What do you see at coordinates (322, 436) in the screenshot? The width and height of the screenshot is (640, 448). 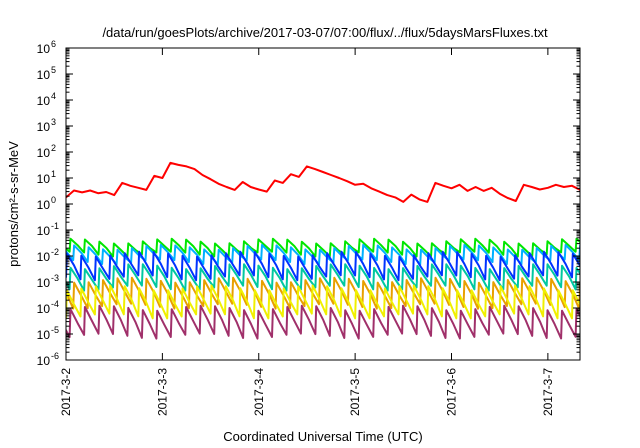 I see `x-axis-label: Coordinated Universal Time (UTC)` at bounding box center [322, 436].